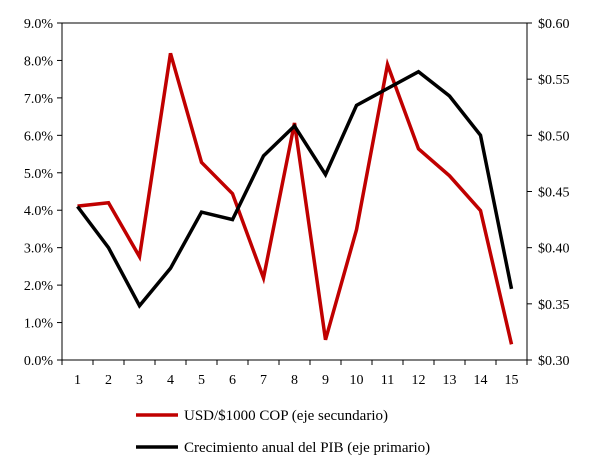  Describe the element at coordinates (450, 380) in the screenshot. I see `x-tick-label: 13` at that location.